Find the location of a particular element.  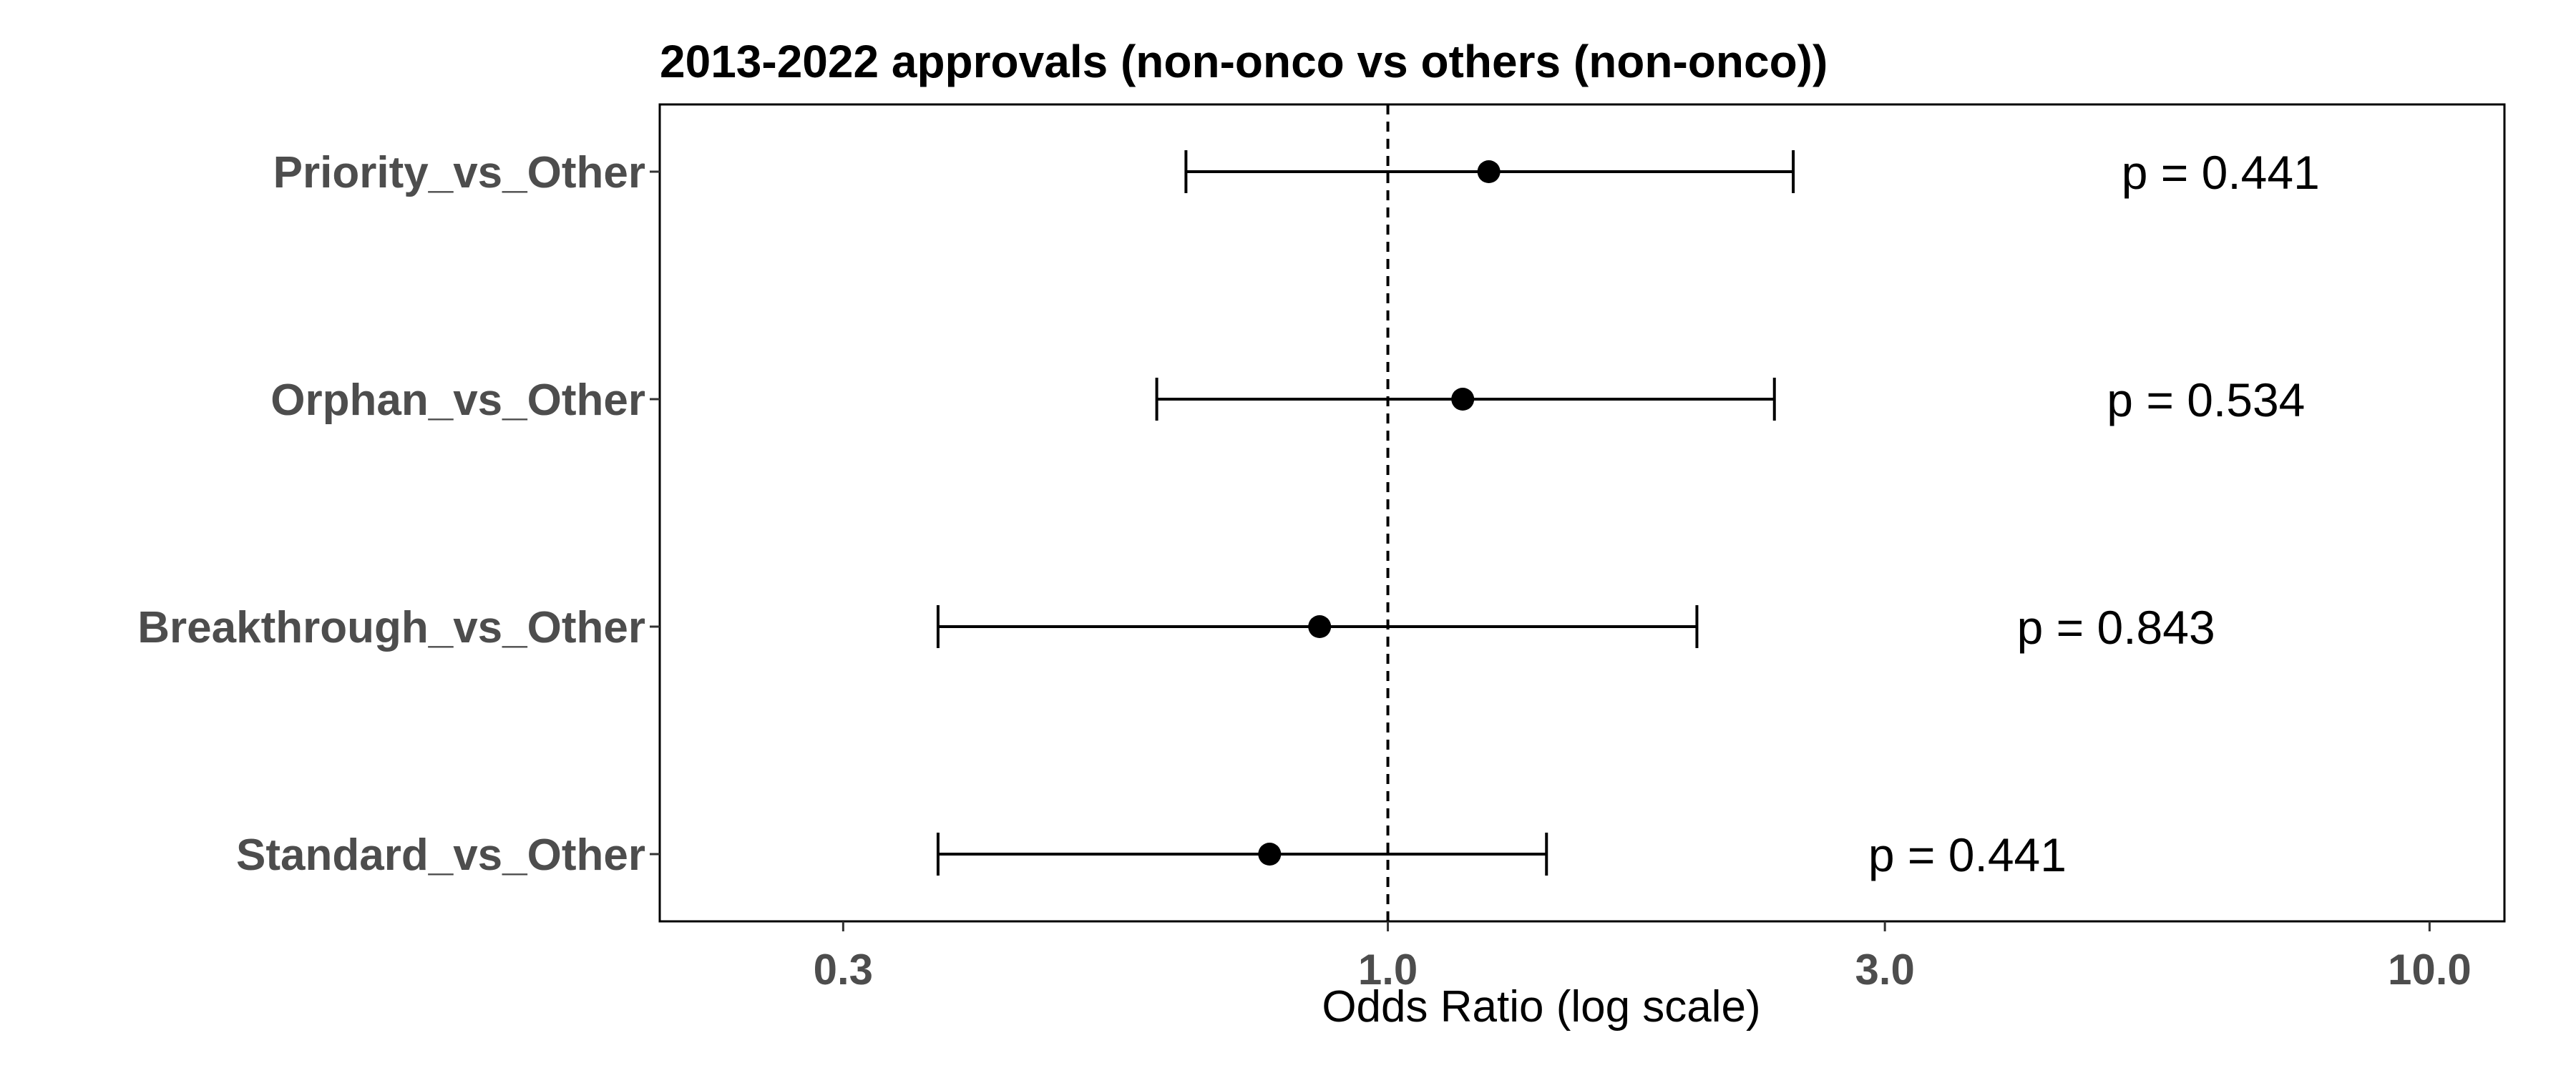

x-axis-title: Odds Ratio (log scale) is located at coordinates (1541, 1007).